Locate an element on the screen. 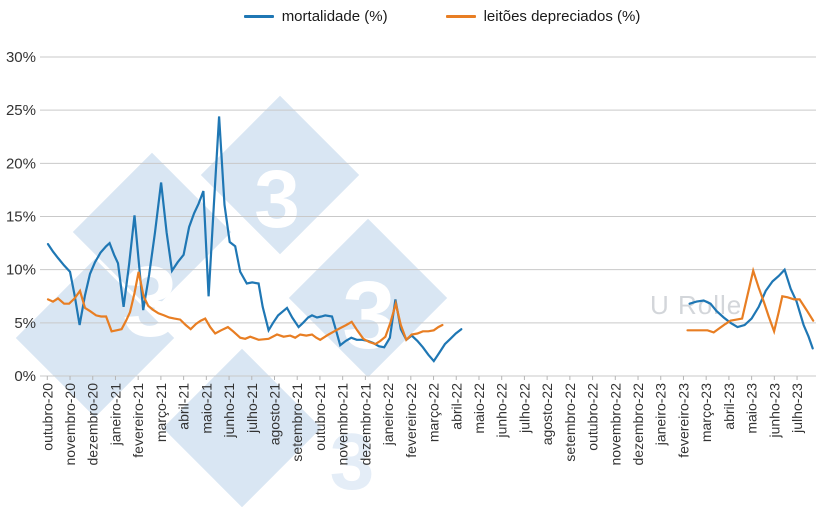  x-axis-tick-label: janeiro-22 is located at coordinates (388, 414).